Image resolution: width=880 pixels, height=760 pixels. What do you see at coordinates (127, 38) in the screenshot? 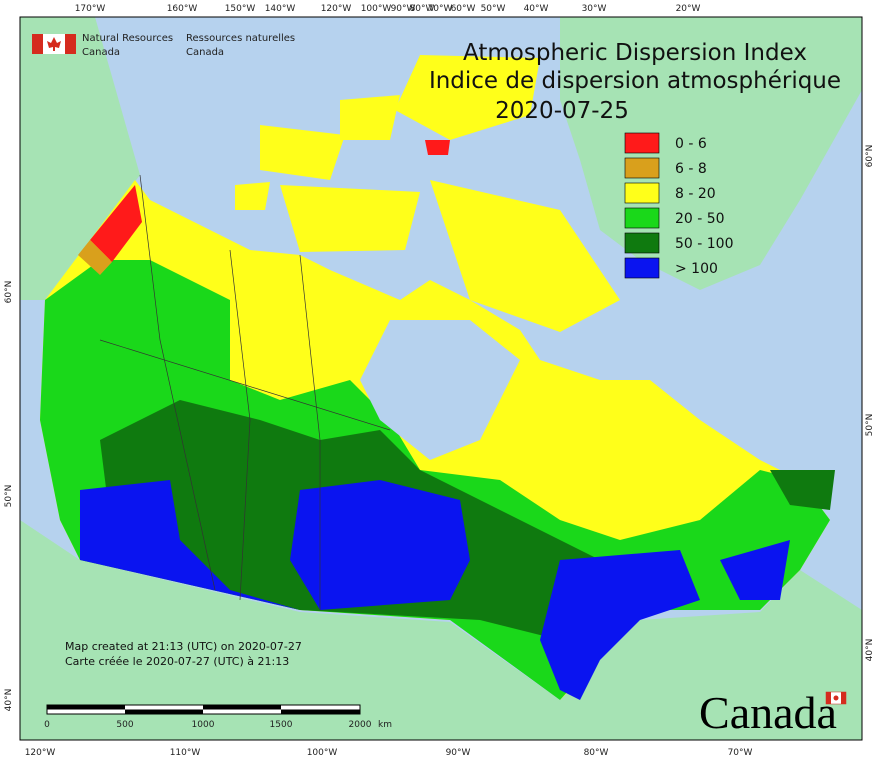
I see `agency-en: Natural Resources` at bounding box center [127, 38].